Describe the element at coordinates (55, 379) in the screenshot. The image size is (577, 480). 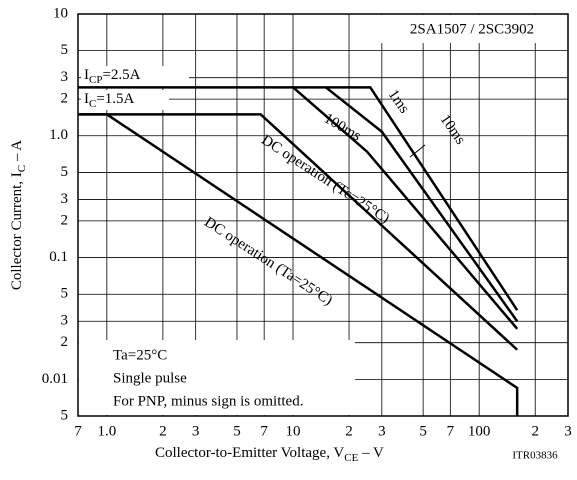
I see `y-tick-label: 0.01` at that location.